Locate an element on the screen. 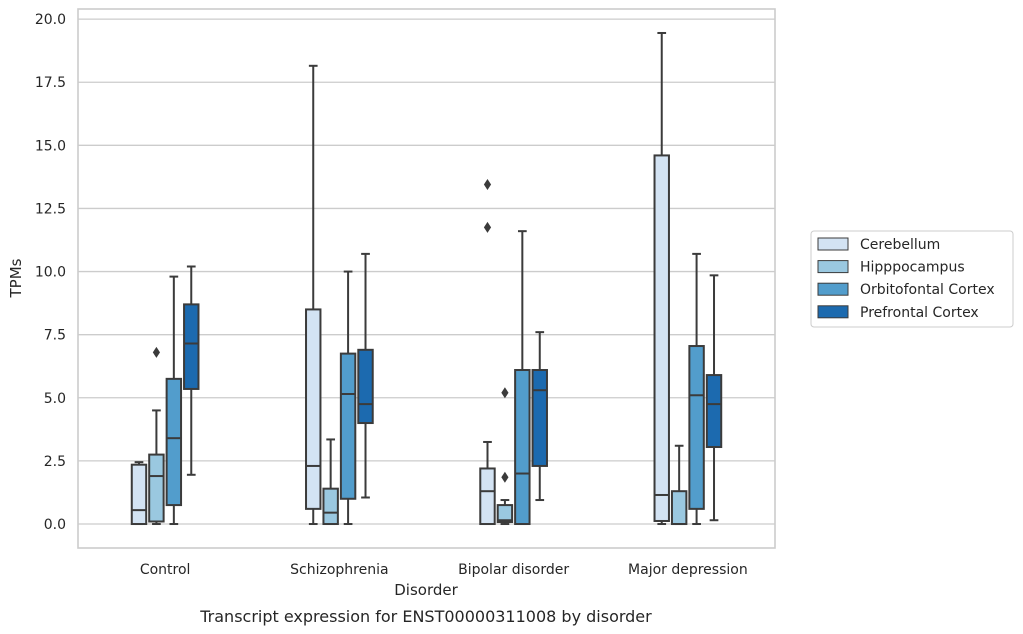 This screenshot has height=634, width=1023. legend-label: Prefrontal Cortex is located at coordinates (919, 313).